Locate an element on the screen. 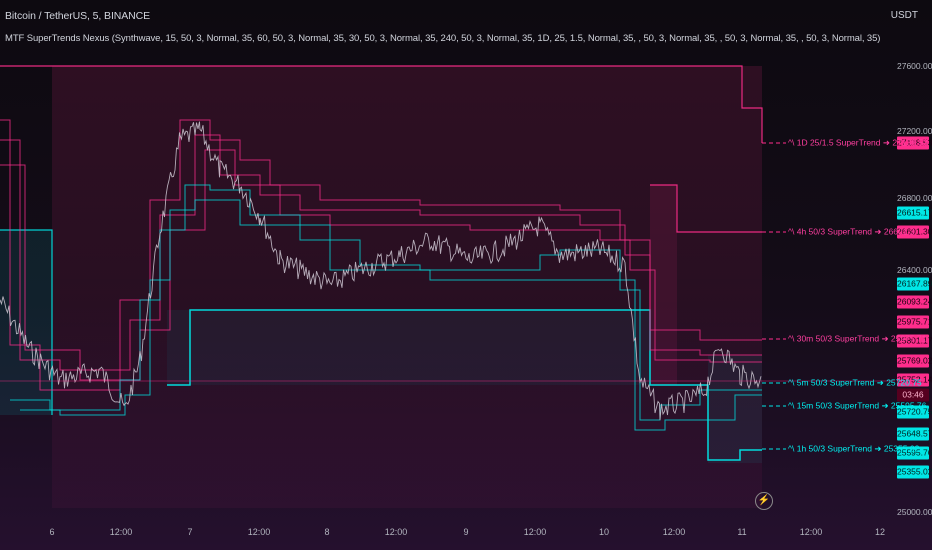 This screenshot has width=932, height=550. time-tick: 11 is located at coordinates (742, 532).